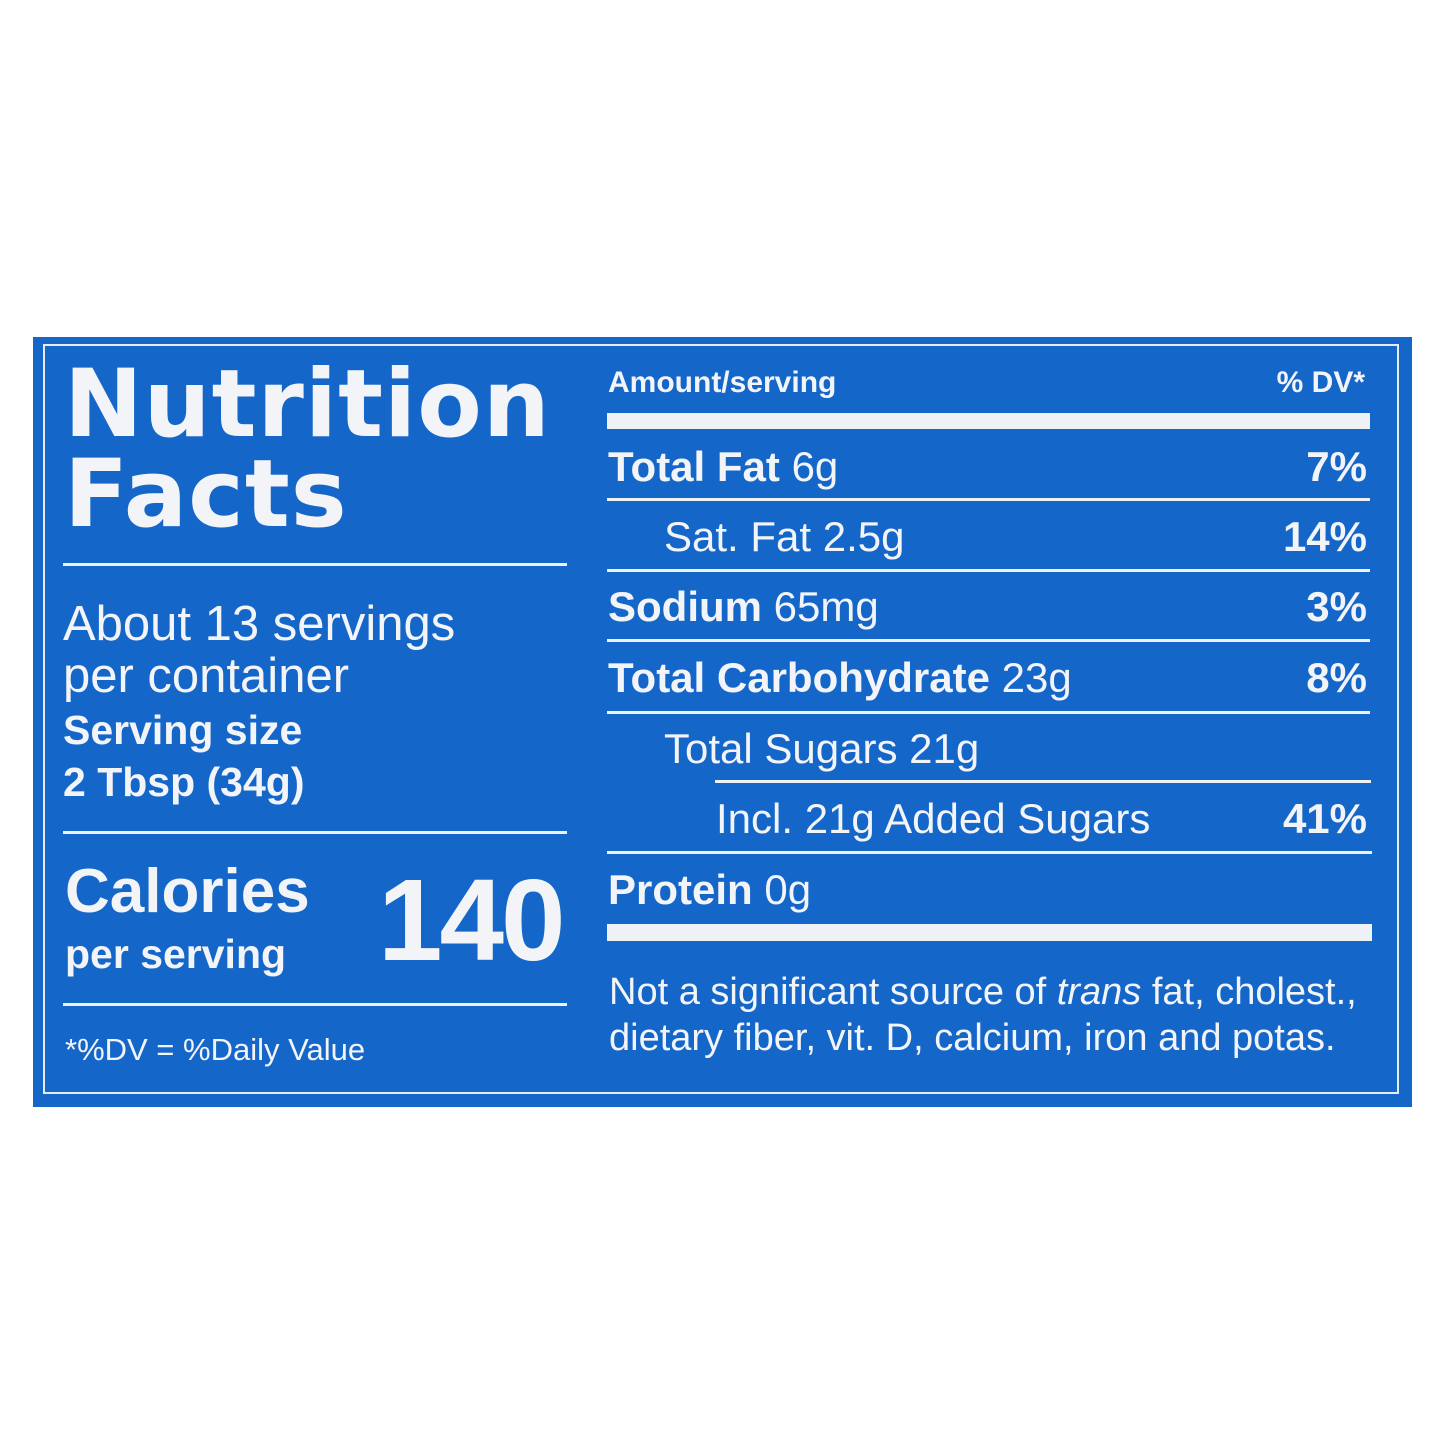 Image resolution: width=1445 pixels, height=1445 pixels. I want to click on dv-total-fat: 7%, so click(1336, 466).